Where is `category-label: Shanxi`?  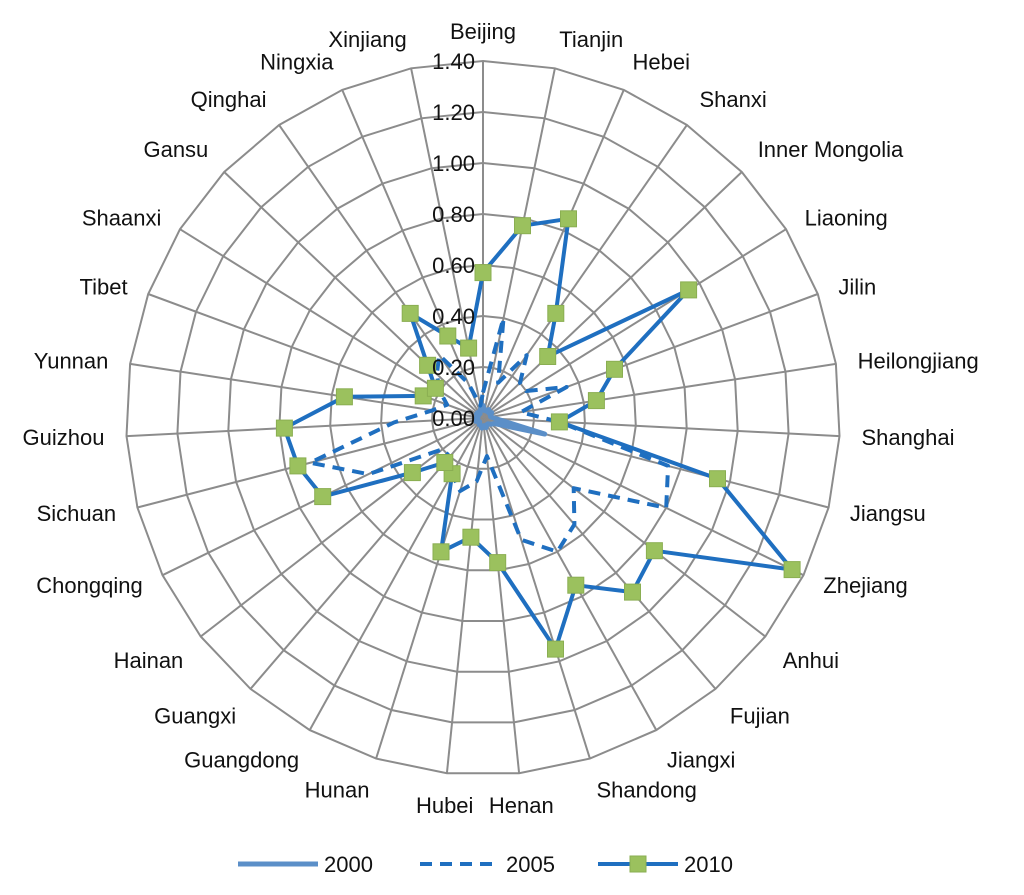 category-label: Shanxi is located at coordinates (733, 99).